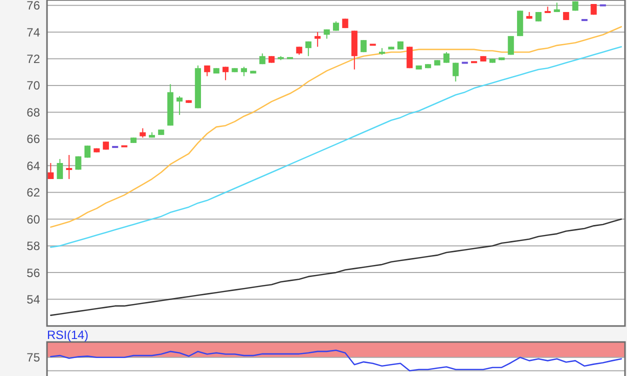 This screenshot has width=627, height=376. Describe the element at coordinates (33, 219) in the screenshot. I see `y-tick-label: 60` at that location.